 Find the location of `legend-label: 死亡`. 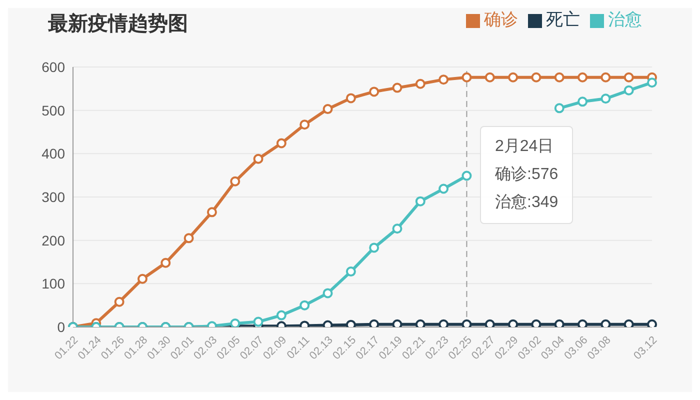

legend-label: 死亡 is located at coordinates (563, 19).